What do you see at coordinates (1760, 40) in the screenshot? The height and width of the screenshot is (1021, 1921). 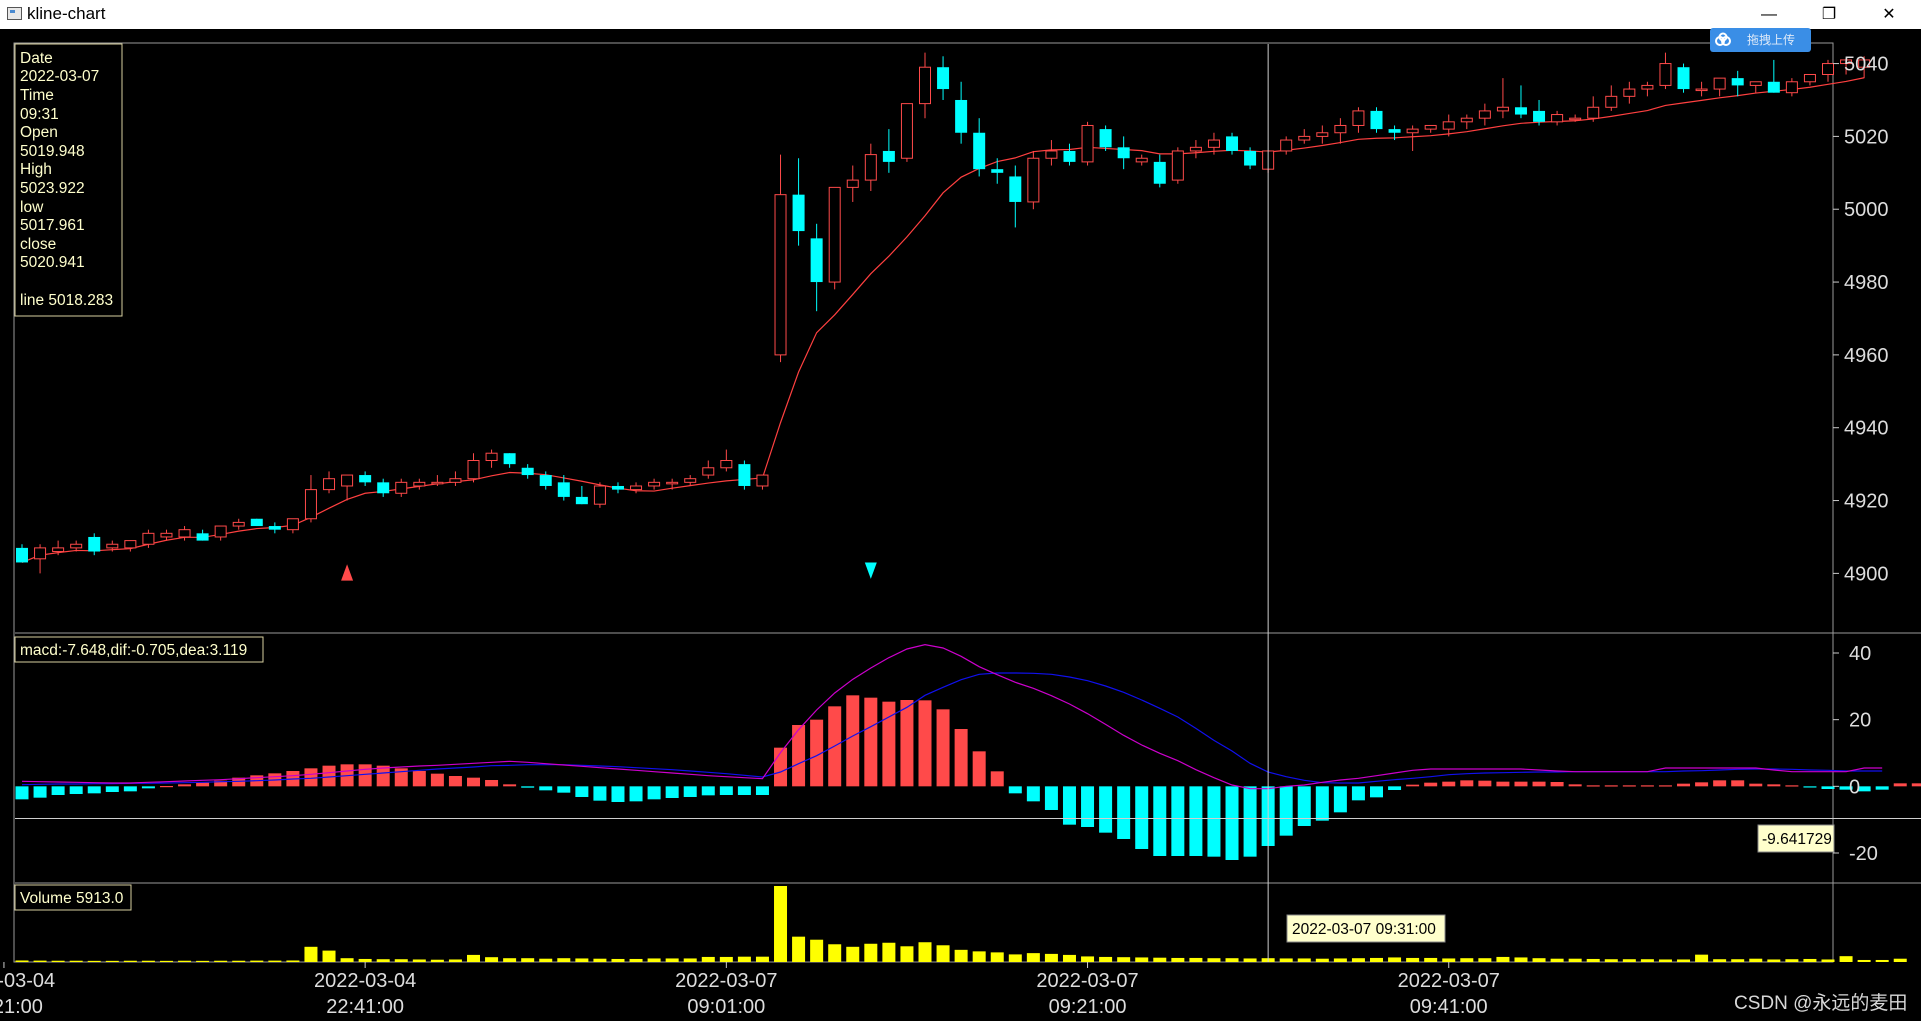 I see `upload-badge: 拖拽上传` at bounding box center [1760, 40].